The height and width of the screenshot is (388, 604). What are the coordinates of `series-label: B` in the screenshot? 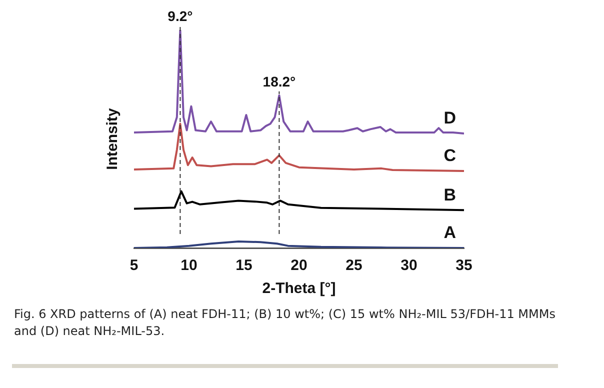 It's located at (450, 194).